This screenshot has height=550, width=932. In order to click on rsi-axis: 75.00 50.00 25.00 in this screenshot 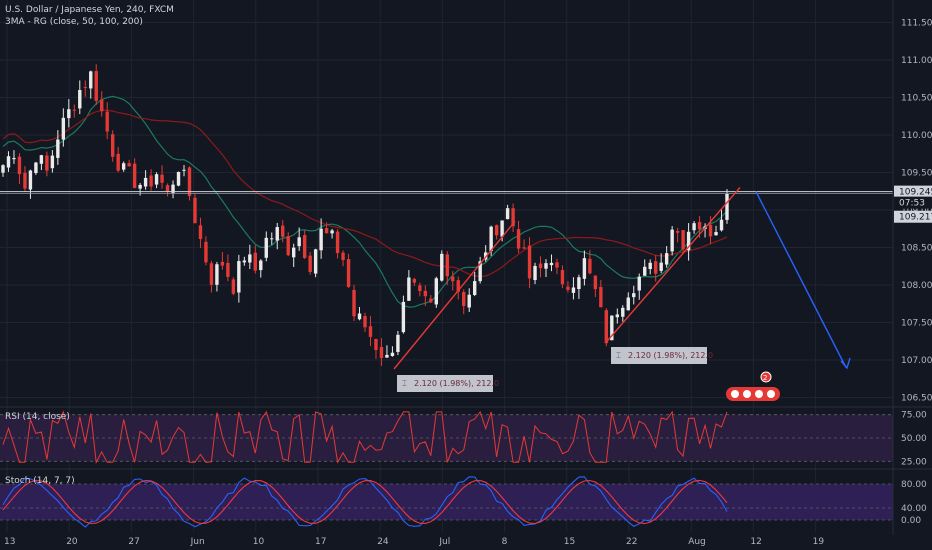, I will do `click(914, 439)`.